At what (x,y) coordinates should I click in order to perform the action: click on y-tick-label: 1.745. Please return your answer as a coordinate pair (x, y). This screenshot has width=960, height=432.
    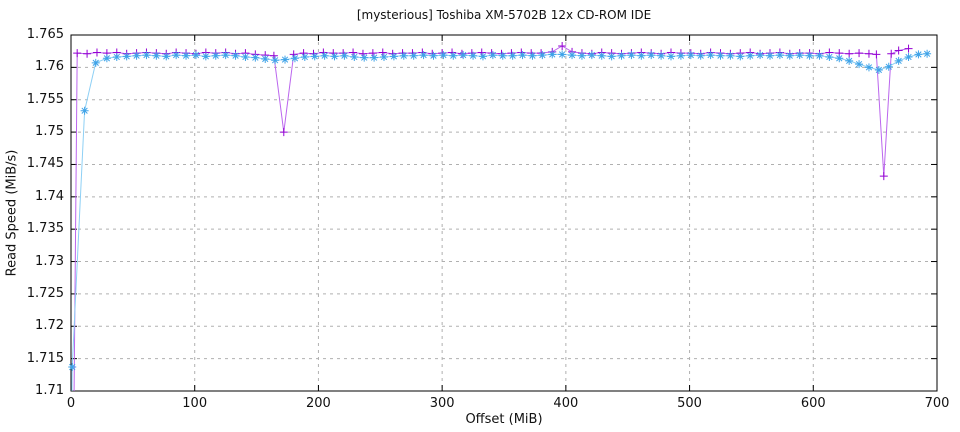
    Looking at the image, I should click on (45, 164).